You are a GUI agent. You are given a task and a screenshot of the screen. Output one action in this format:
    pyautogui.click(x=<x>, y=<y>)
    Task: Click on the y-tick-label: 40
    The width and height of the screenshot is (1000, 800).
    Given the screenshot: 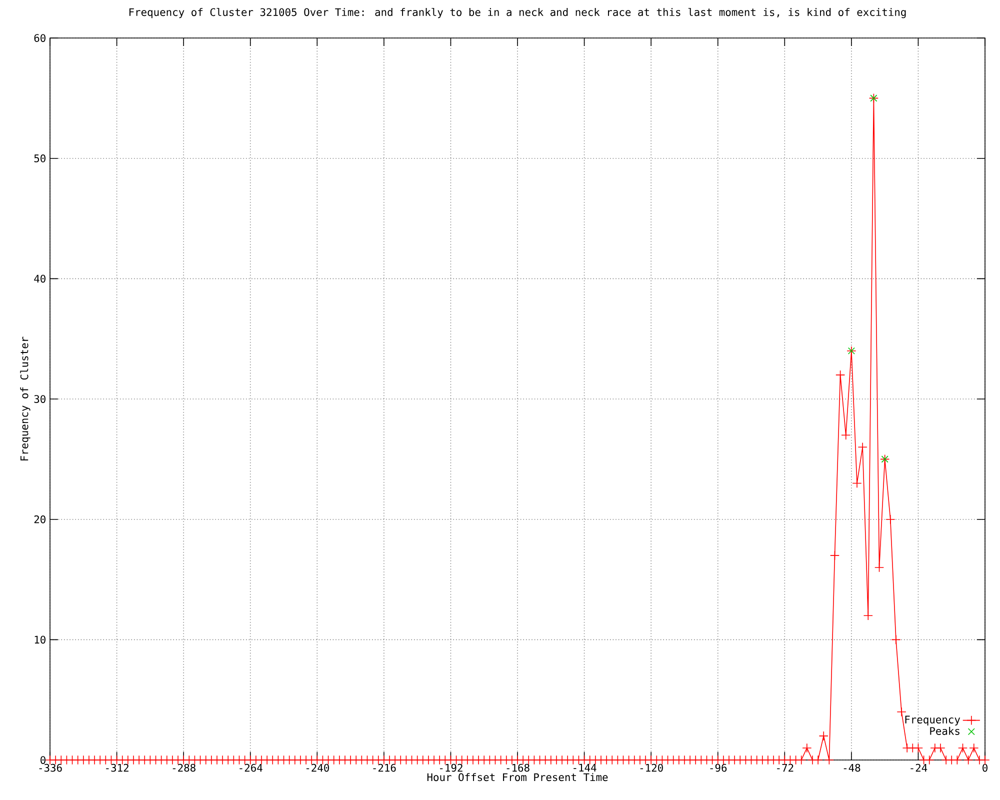 What is the action you would take?
    pyautogui.click(x=40, y=278)
    